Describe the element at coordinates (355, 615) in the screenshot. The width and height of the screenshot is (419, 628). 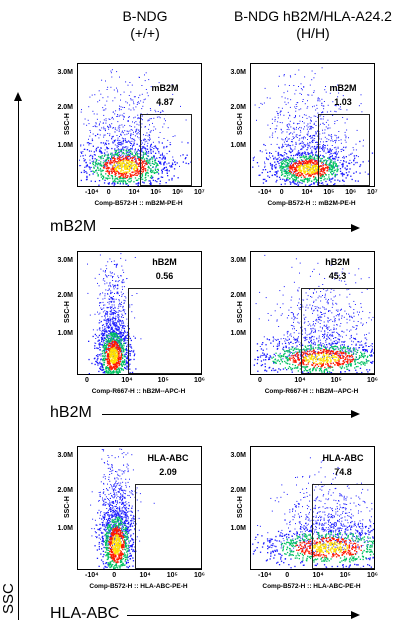
I see `row-arrowhead-hla-abc` at that location.